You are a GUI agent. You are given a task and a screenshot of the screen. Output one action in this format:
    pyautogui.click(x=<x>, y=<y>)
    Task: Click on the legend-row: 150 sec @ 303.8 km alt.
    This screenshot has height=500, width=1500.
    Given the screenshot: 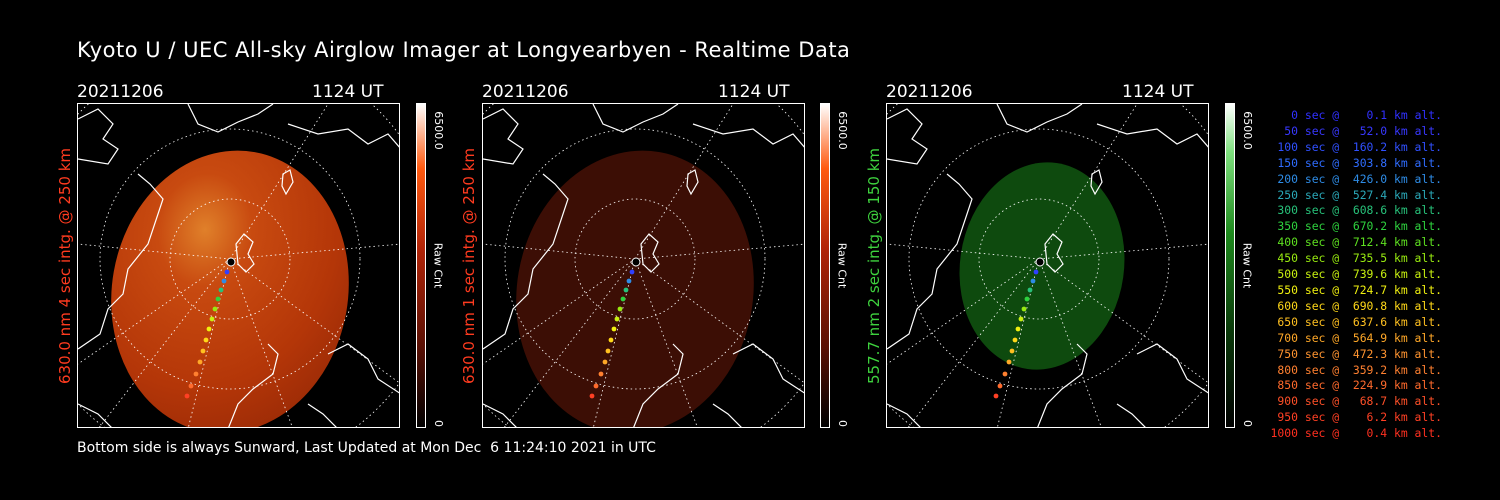 What is the action you would take?
    pyautogui.click(x=1359, y=162)
    